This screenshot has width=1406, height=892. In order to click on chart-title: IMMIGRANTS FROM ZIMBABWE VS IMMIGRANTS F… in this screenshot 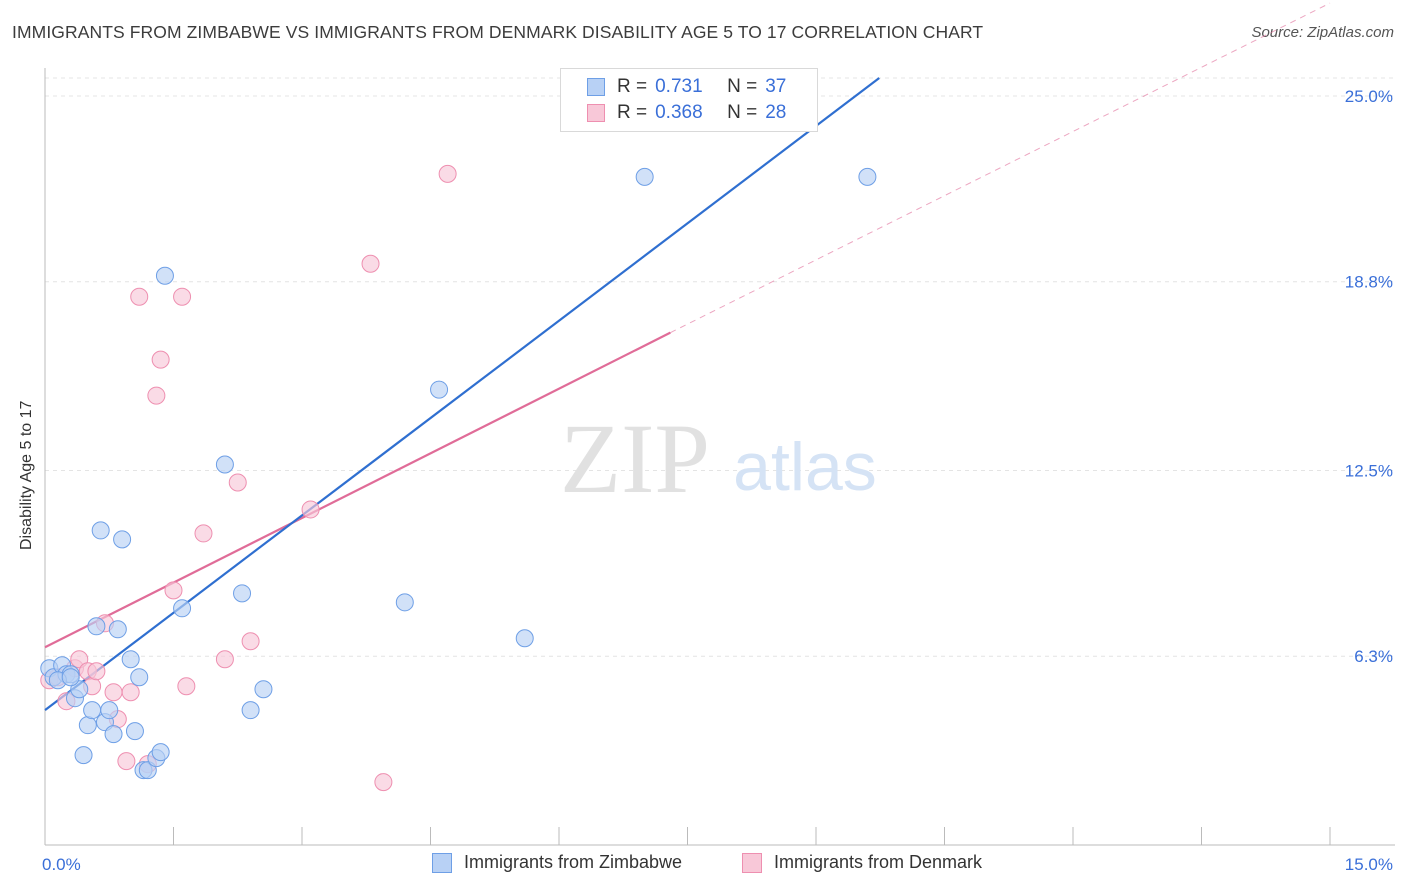, I will do `click(498, 32)`.